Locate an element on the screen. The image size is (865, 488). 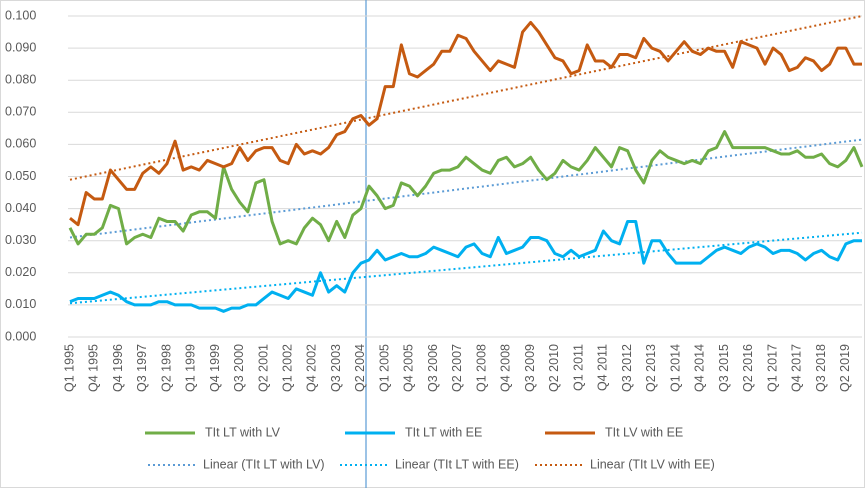
x-tick-label: Q4 2014 is located at coordinates (700, 368).